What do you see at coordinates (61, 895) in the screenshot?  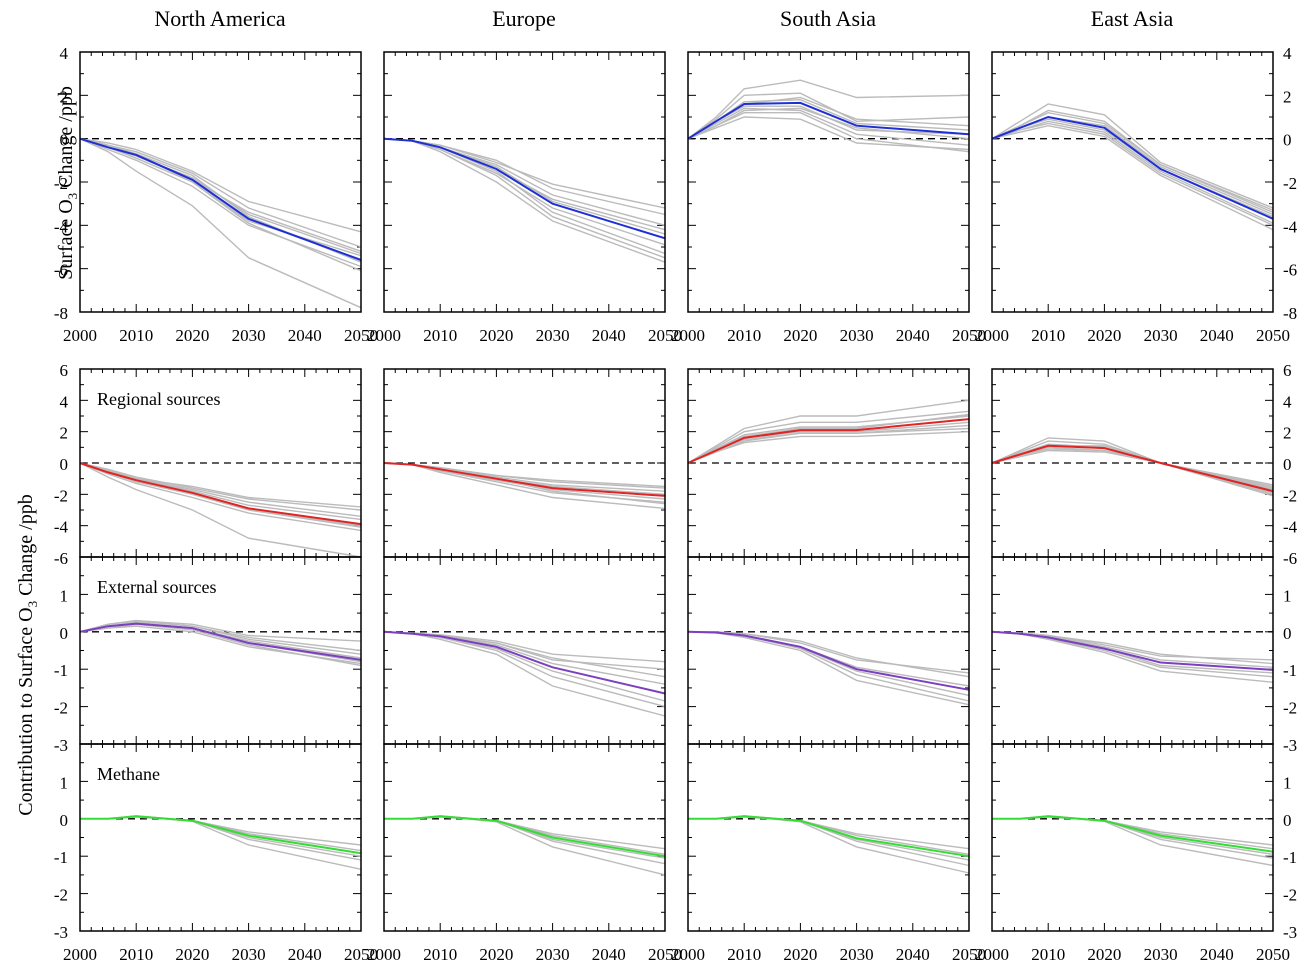 I see `y-tick-label-methane-0--2: -2` at bounding box center [61, 895].